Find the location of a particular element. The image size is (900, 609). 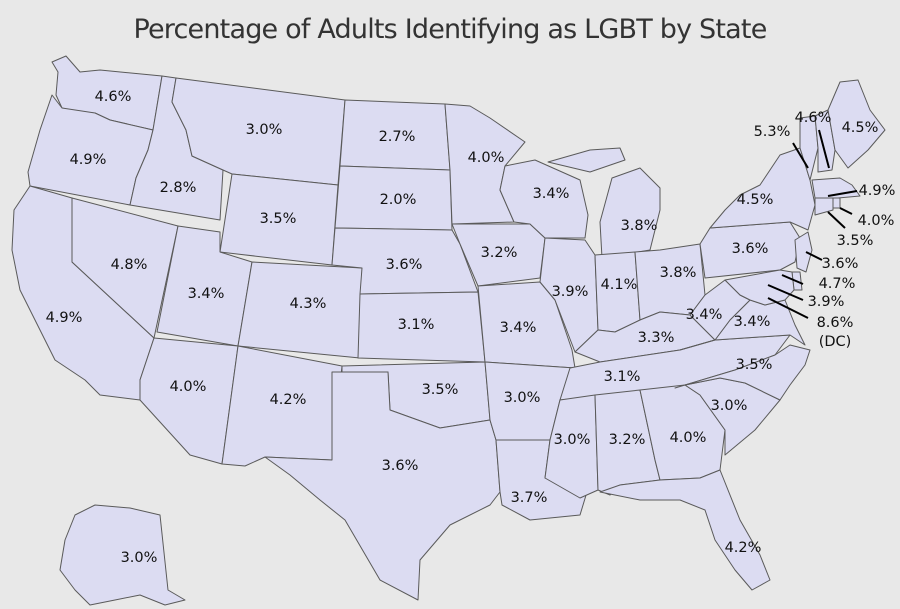

label-NM: 4.2% is located at coordinates (288, 400).